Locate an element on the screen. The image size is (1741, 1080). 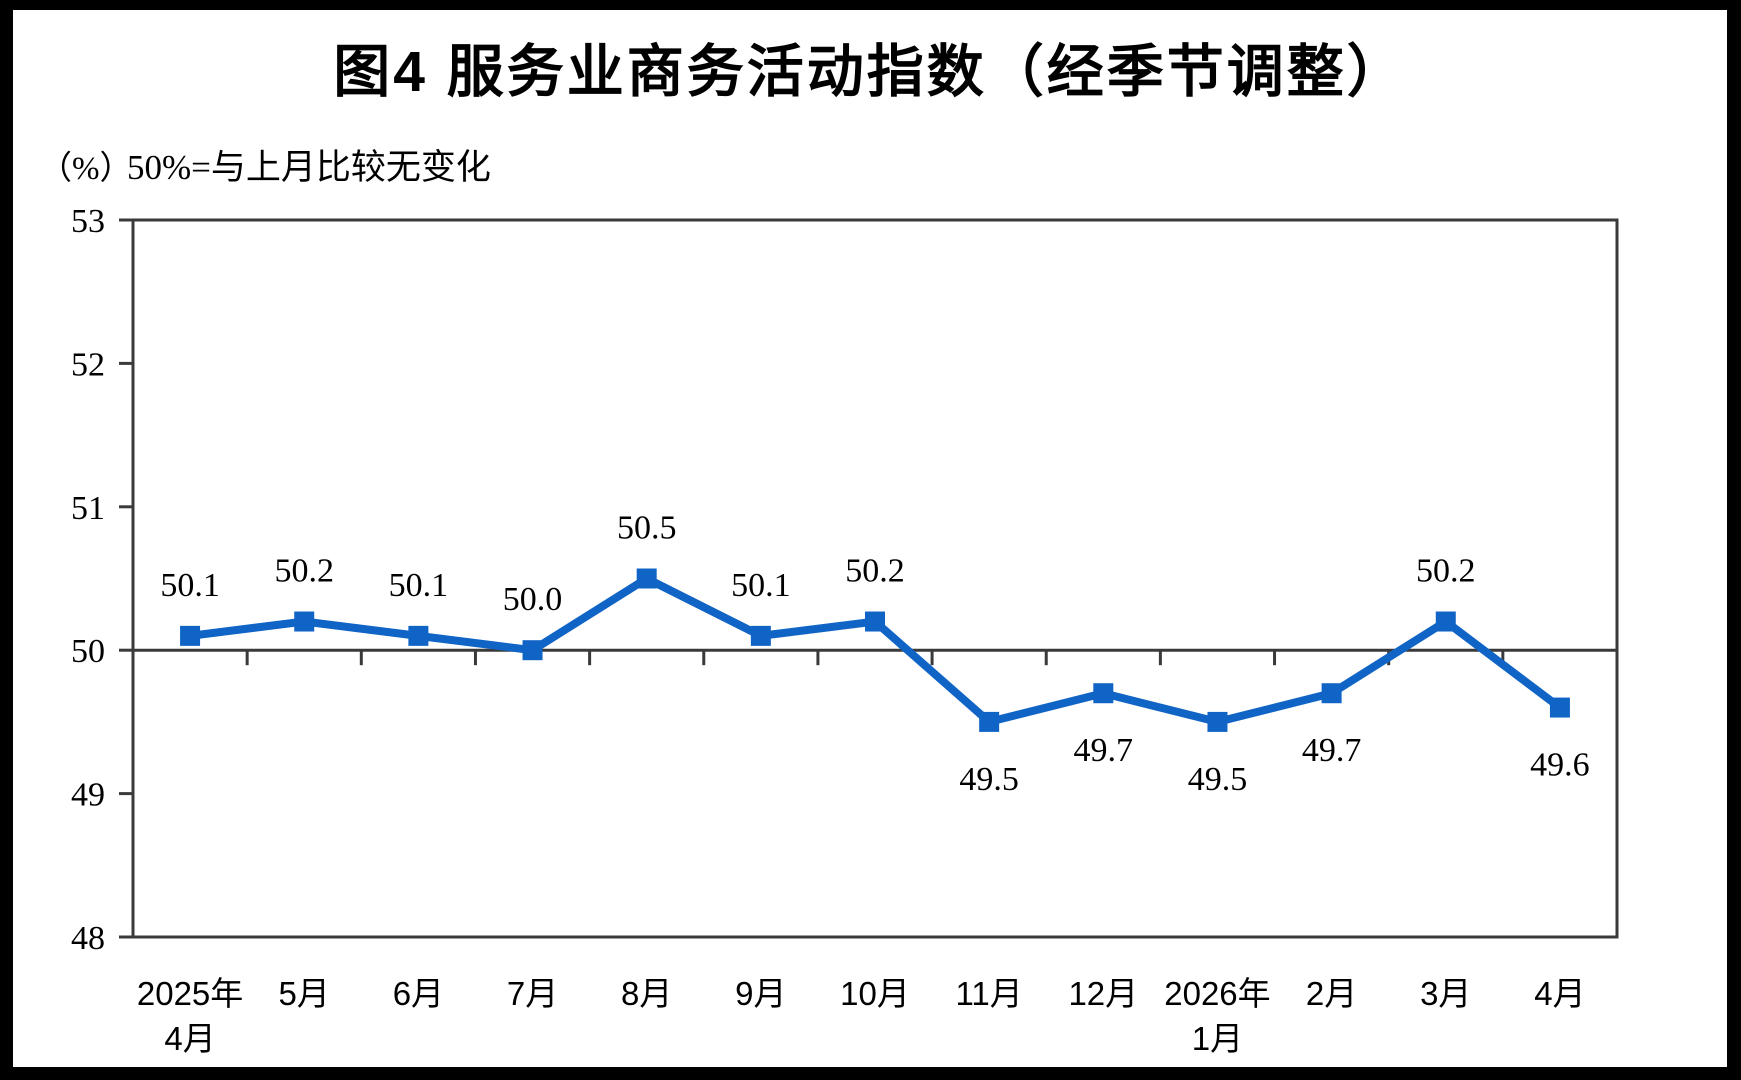
x-axis-label: 6月 is located at coordinates (418, 993).